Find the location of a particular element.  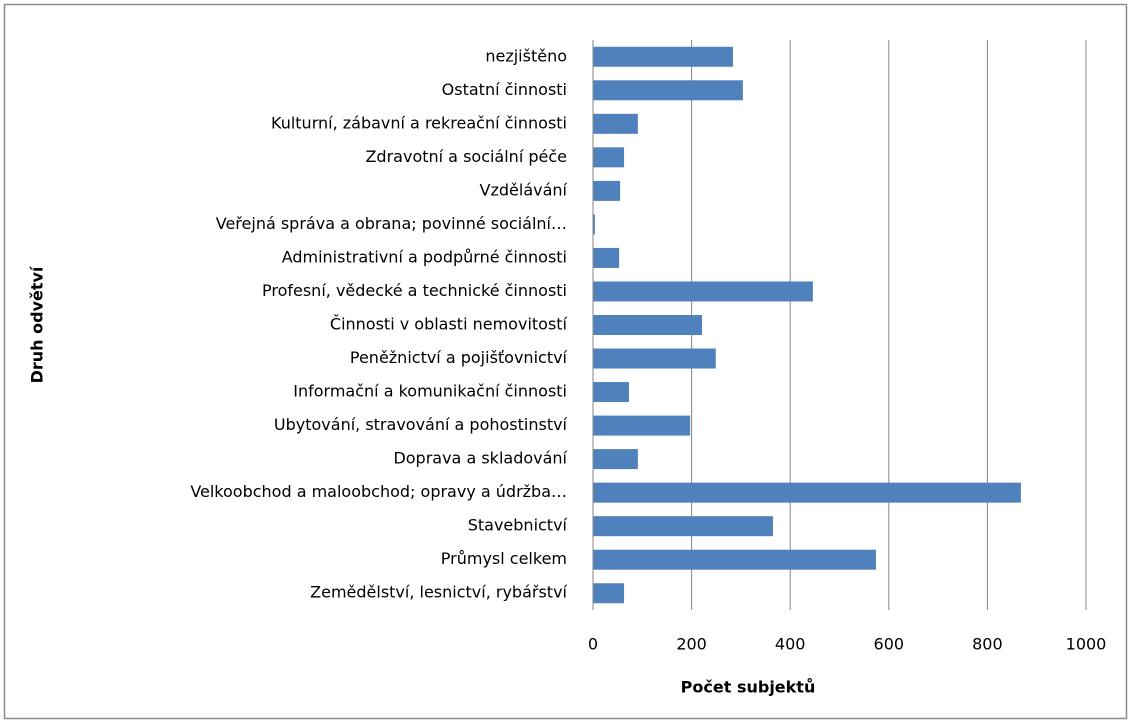

y-tick-label: Stavebnictví is located at coordinates (518, 525).